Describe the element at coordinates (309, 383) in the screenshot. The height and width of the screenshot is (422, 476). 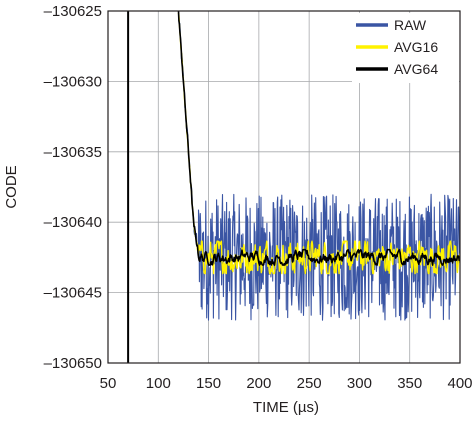
I see `x-tick-label: 250` at that location.